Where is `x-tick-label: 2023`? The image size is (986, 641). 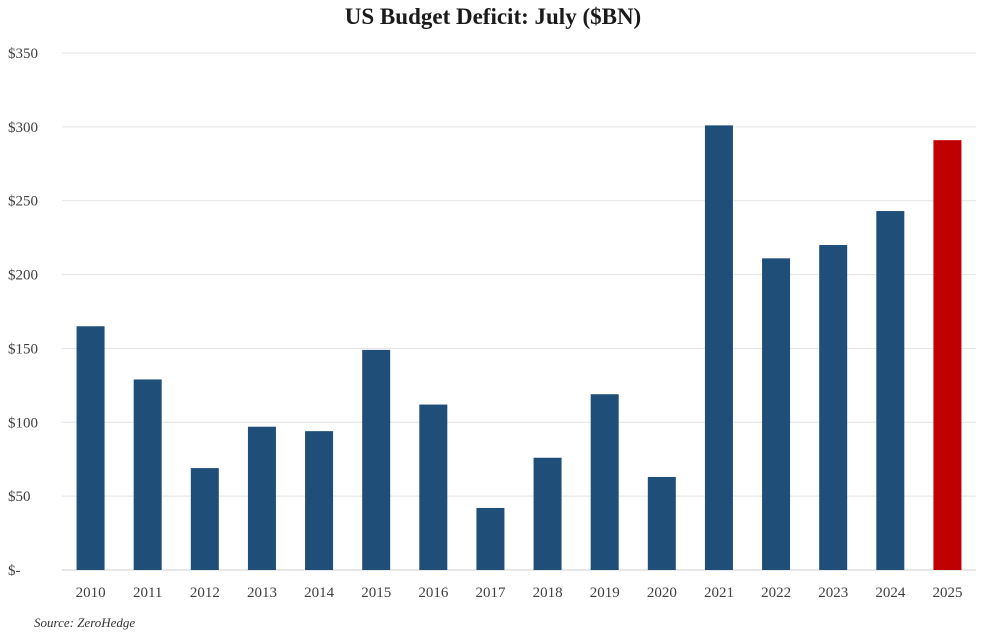 x-tick-label: 2023 is located at coordinates (833, 593).